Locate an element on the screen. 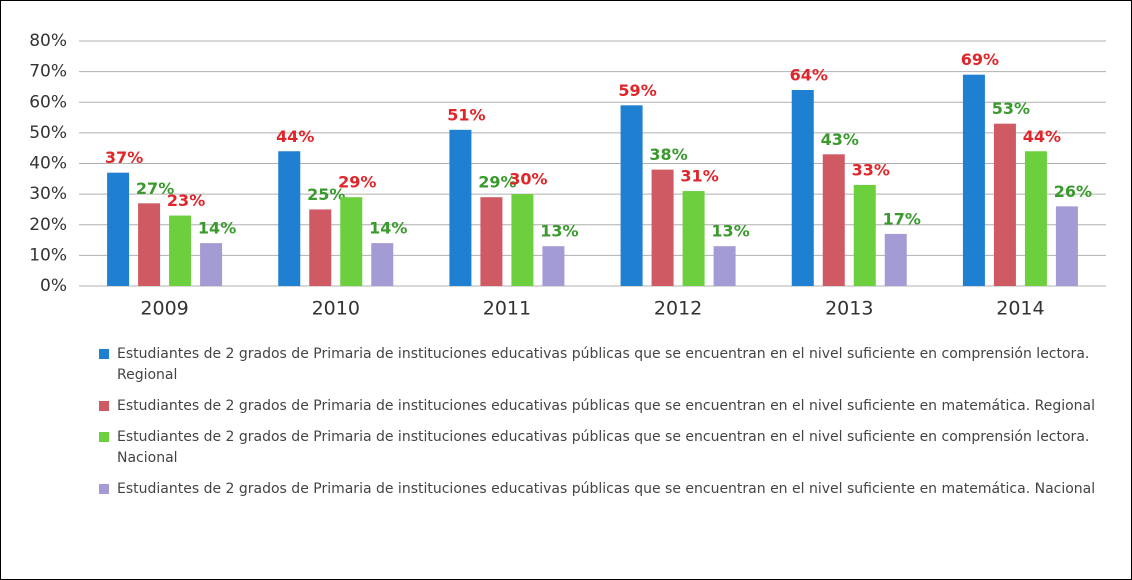 The width and height of the screenshot is (1132, 580). y-tick-label: 50% is located at coordinates (48, 133).